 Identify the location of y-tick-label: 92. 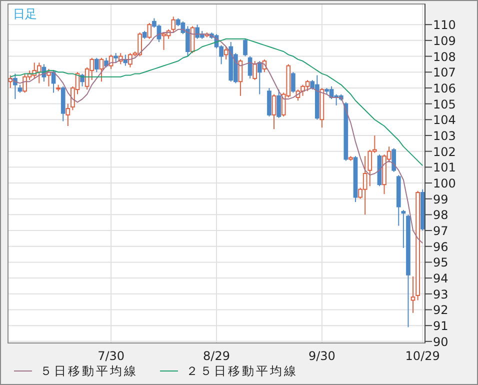
(440, 310).